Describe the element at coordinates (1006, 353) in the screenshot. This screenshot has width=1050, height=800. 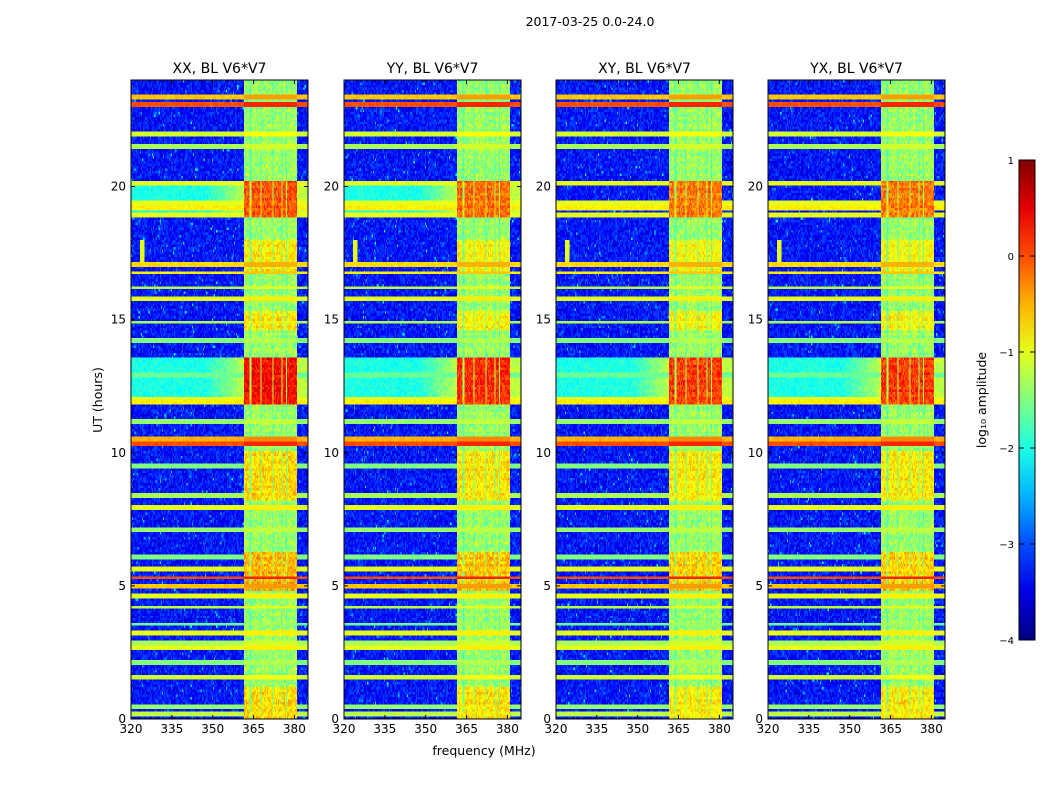
I see `colorbar-tick-label: −1` at that location.